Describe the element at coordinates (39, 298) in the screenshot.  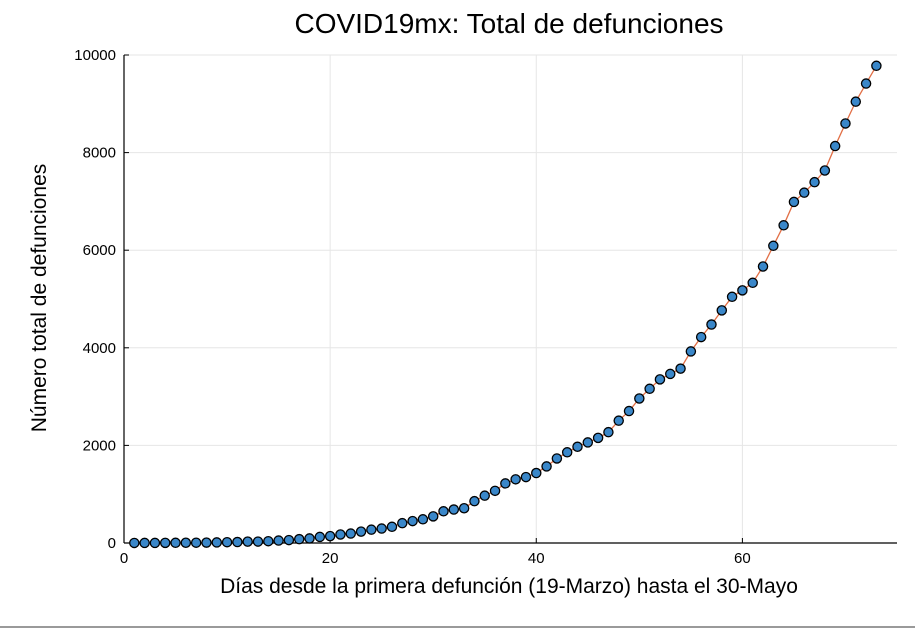
I see `y-axis-label: Número total de defunciones` at that location.